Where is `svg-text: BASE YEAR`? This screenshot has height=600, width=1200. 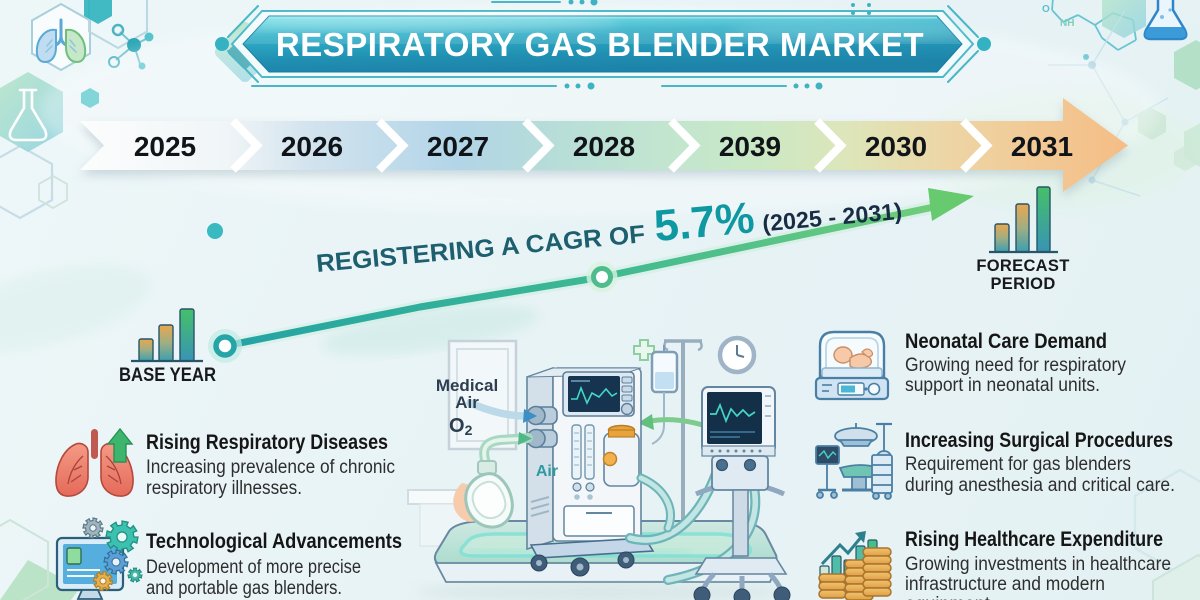
svg-text: BASE YEAR is located at coordinates (167, 375).